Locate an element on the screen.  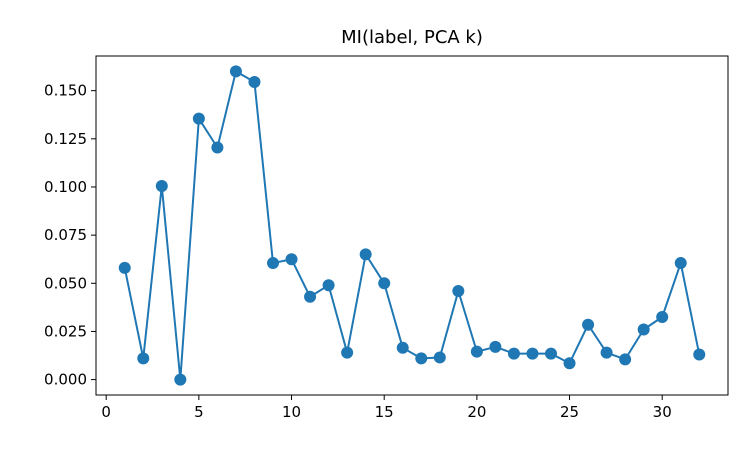
x-tick-label: 15 is located at coordinates (384, 412).